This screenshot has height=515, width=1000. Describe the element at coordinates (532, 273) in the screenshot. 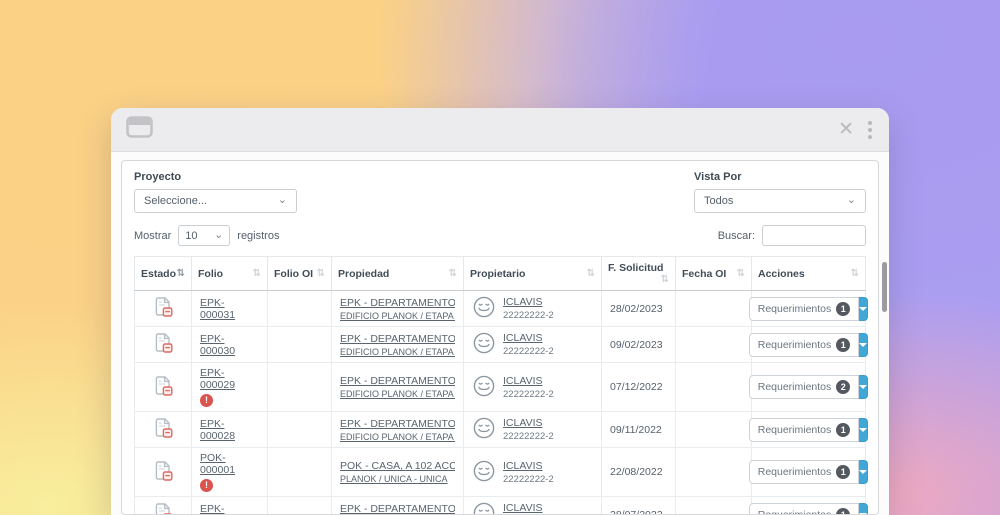

I see `column-header-propietario: Propietario ⇅` at that location.